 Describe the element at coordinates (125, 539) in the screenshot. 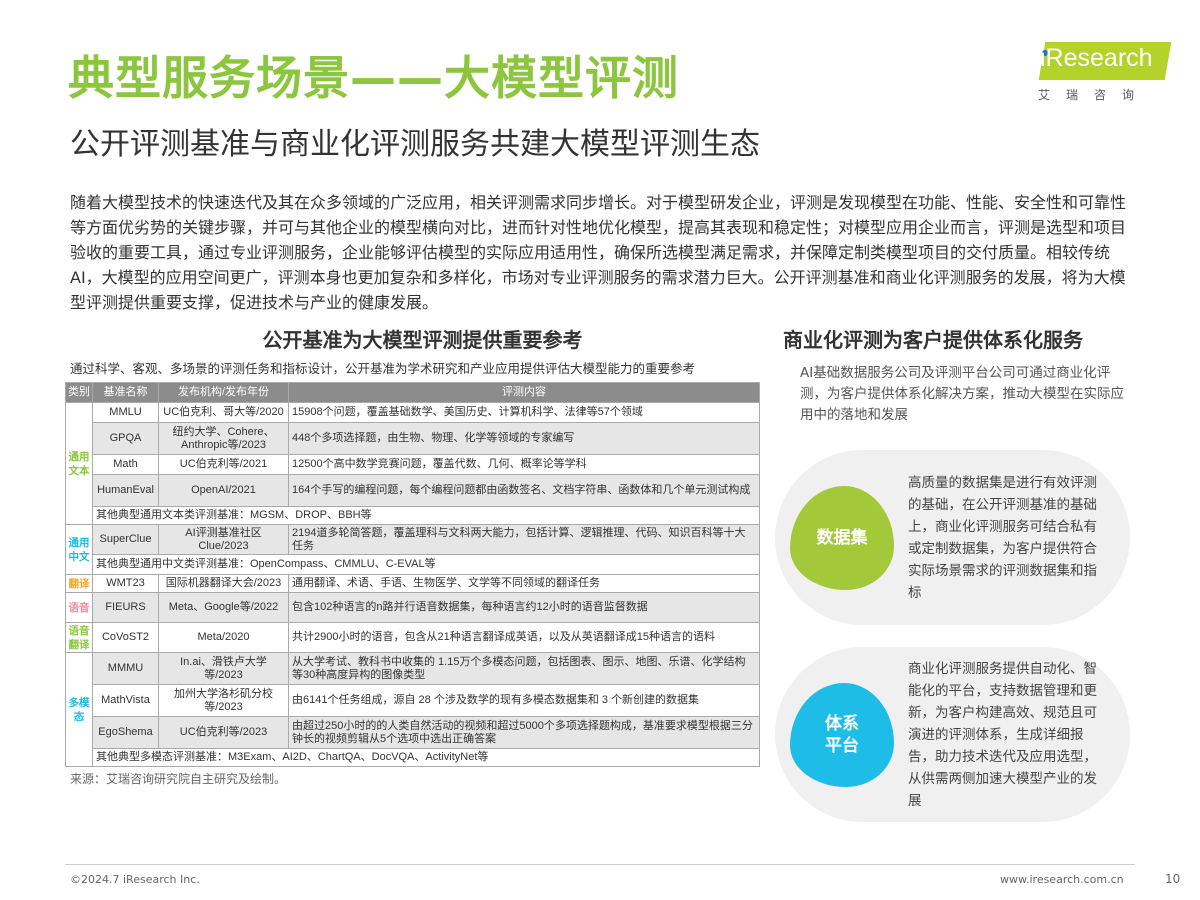

I see `benchmark-name-cell: SuperClue` at that location.